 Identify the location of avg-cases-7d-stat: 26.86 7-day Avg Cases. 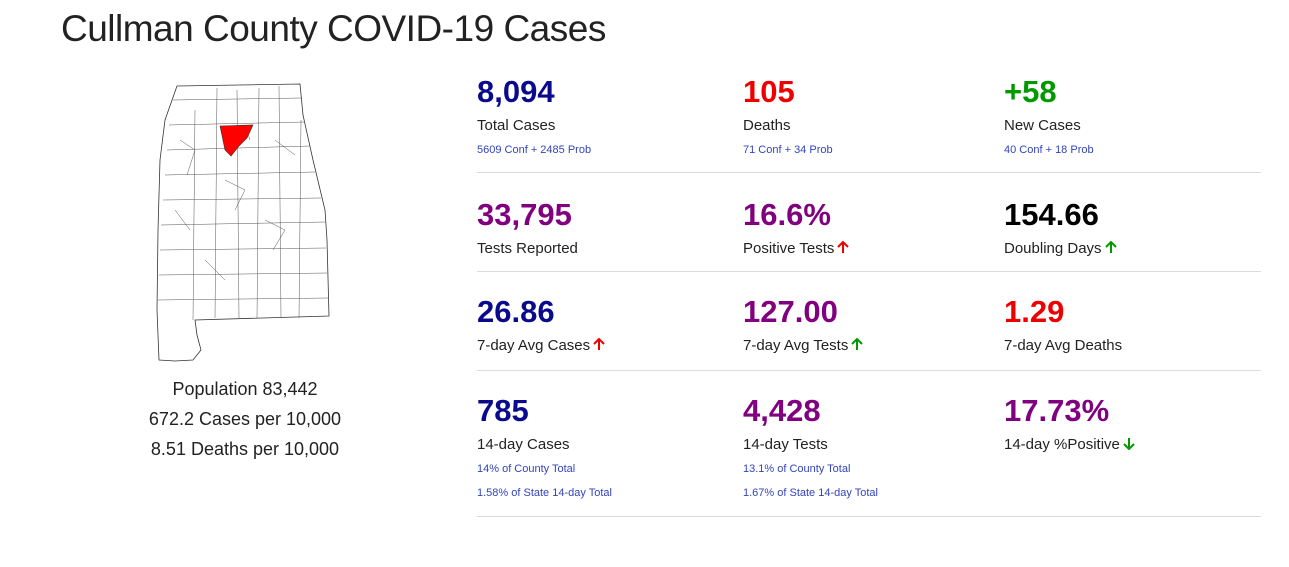
(541, 323).